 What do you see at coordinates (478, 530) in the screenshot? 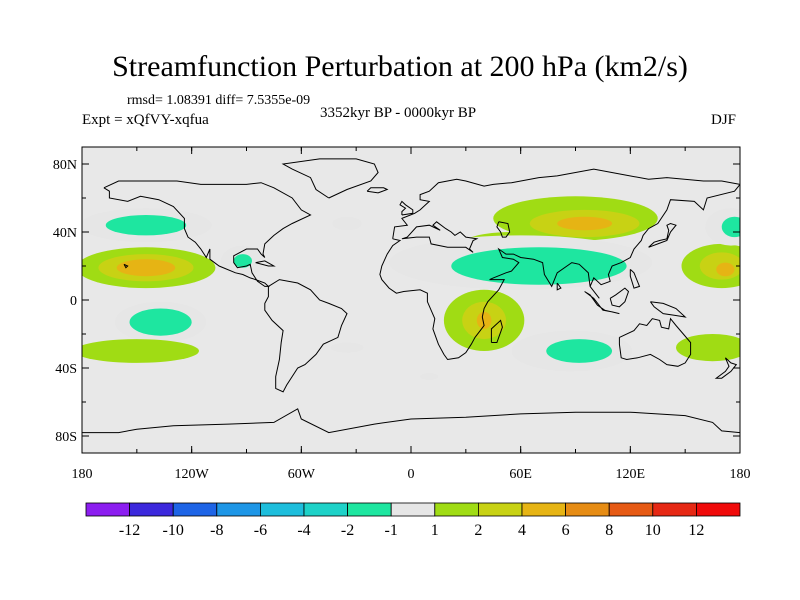
I see `colorbar-level-label: 2` at bounding box center [478, 530].